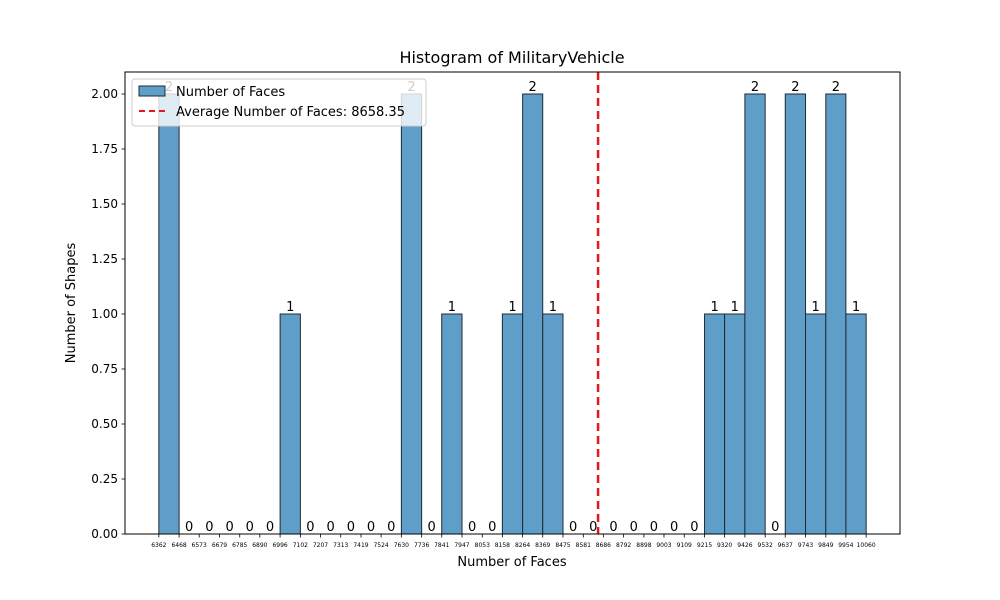 Image resolution: width=1000 pixels, height=600 pixels. I want to click on x-tick-label: 7313, so click(340, 545).